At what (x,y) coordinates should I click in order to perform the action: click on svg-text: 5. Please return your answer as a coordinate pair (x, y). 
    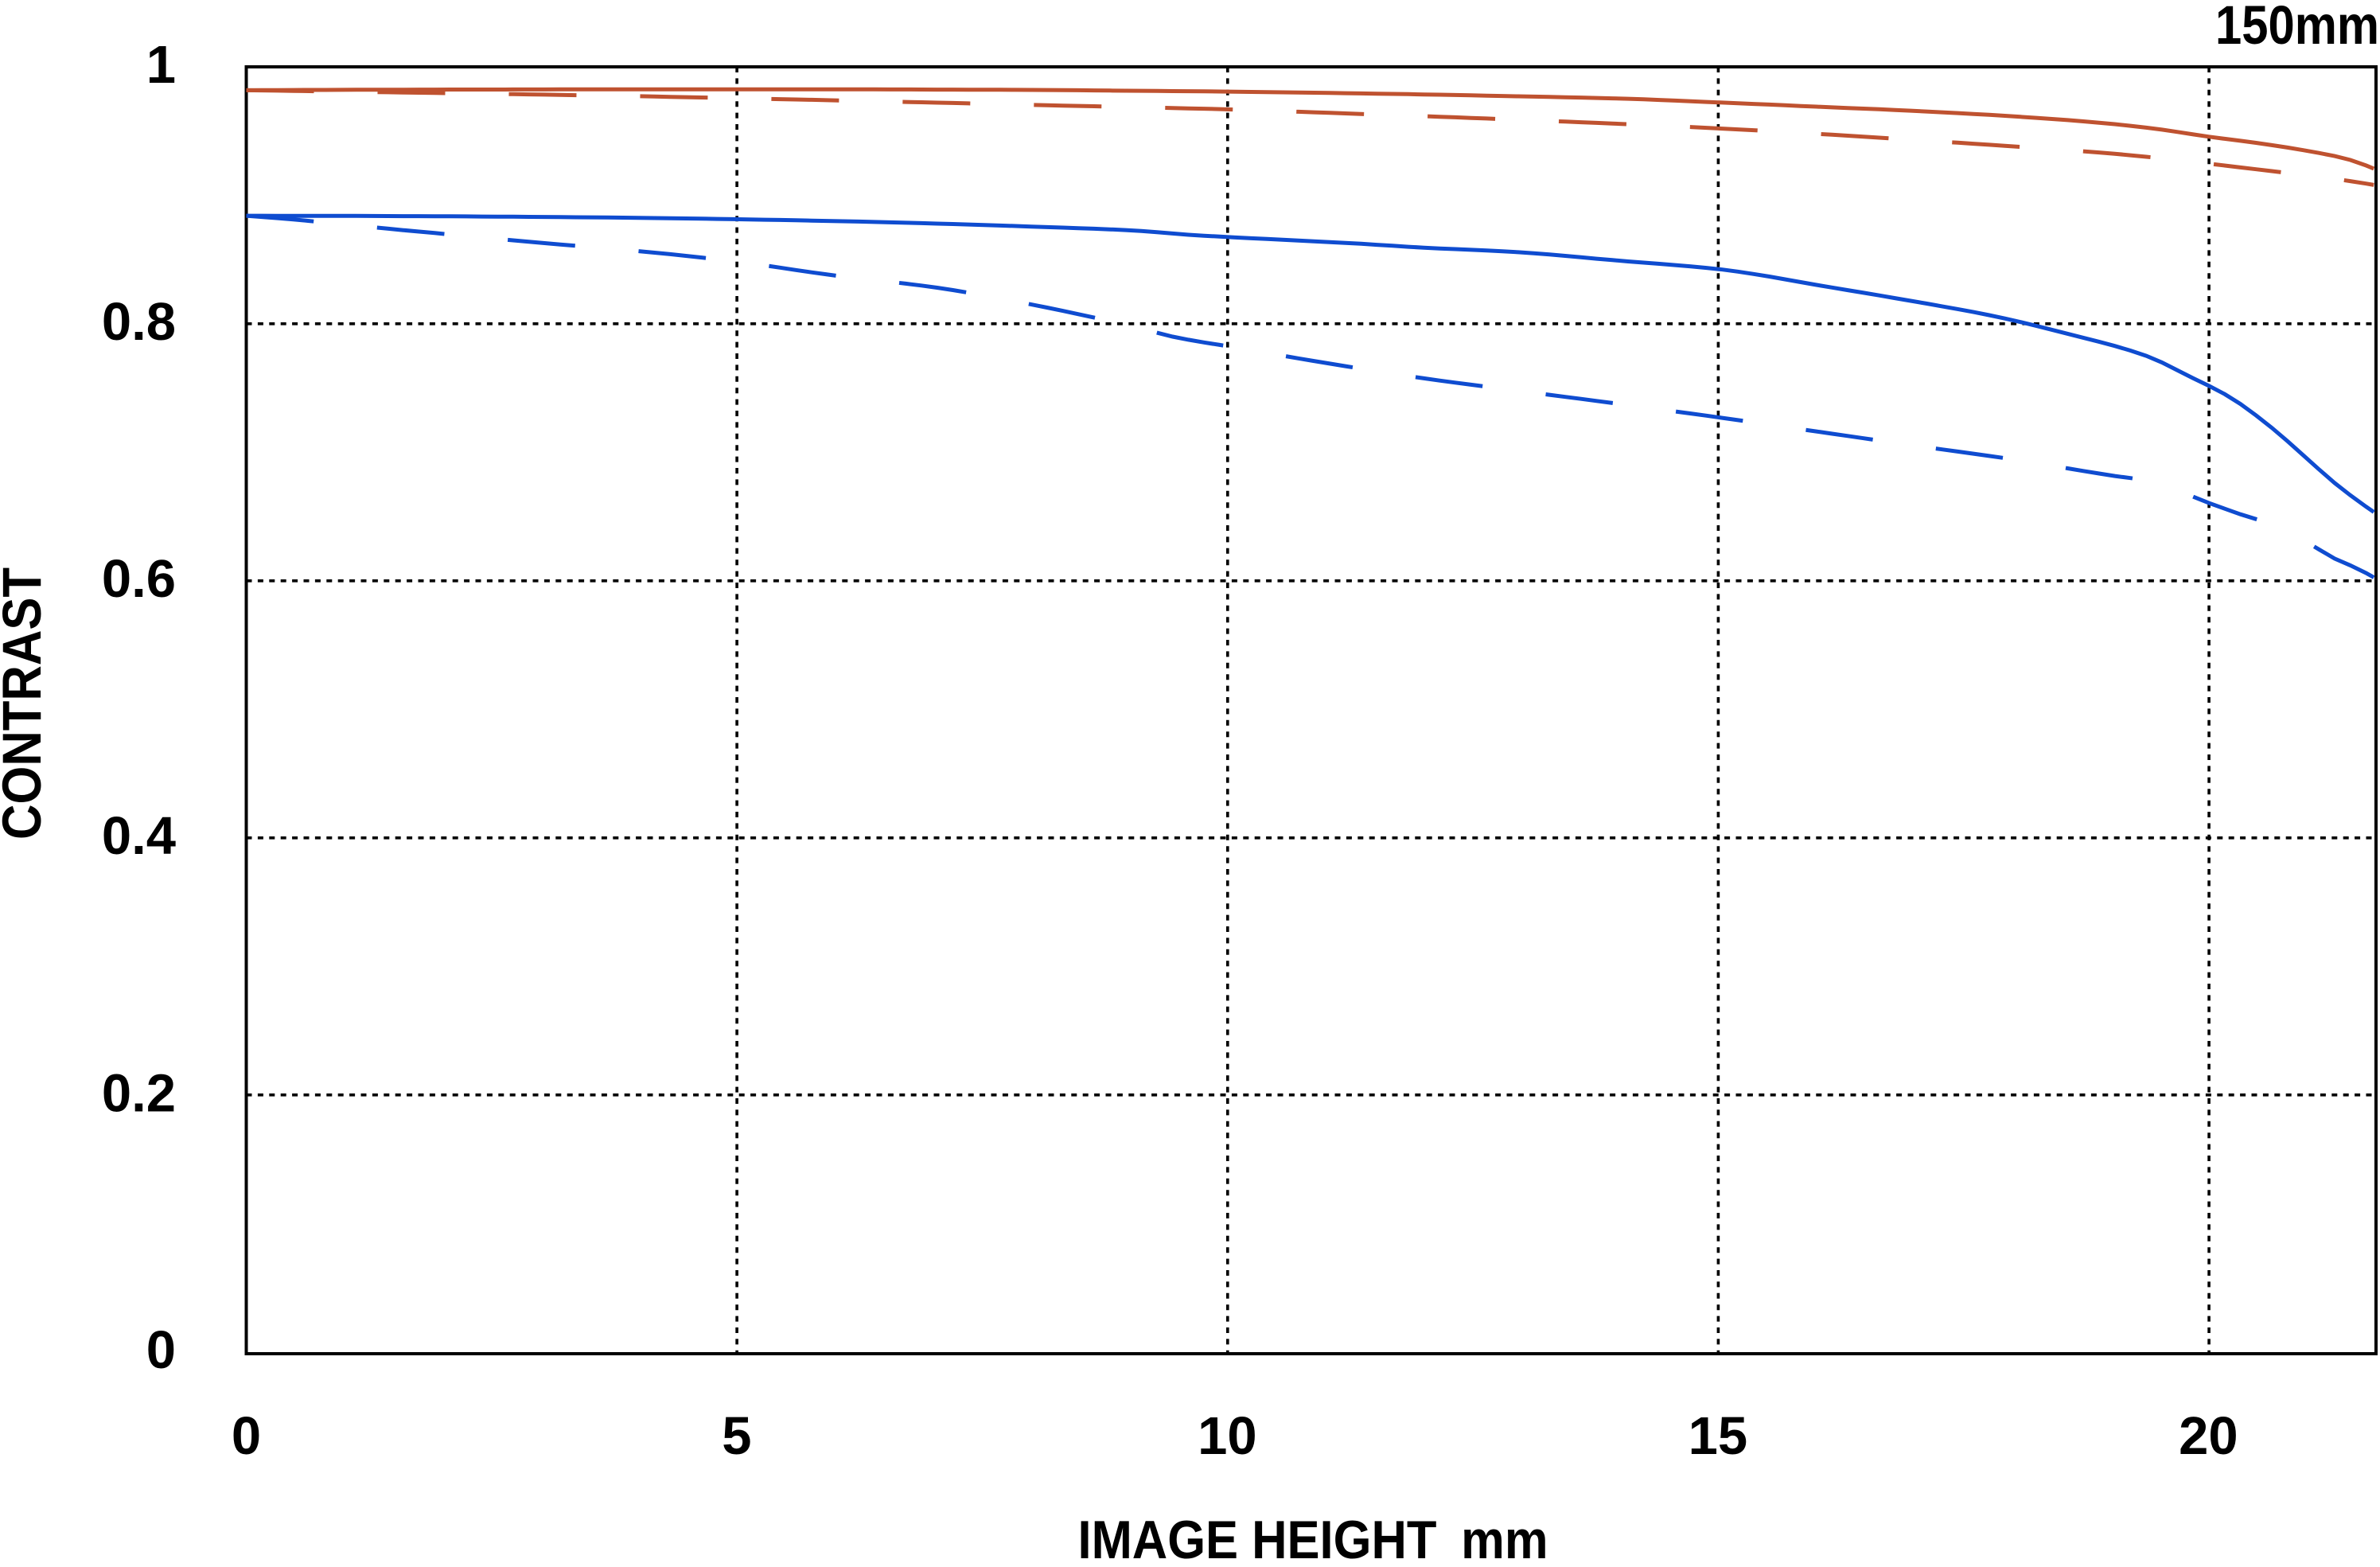
    Looking at the image, I should click on (736, 1436).